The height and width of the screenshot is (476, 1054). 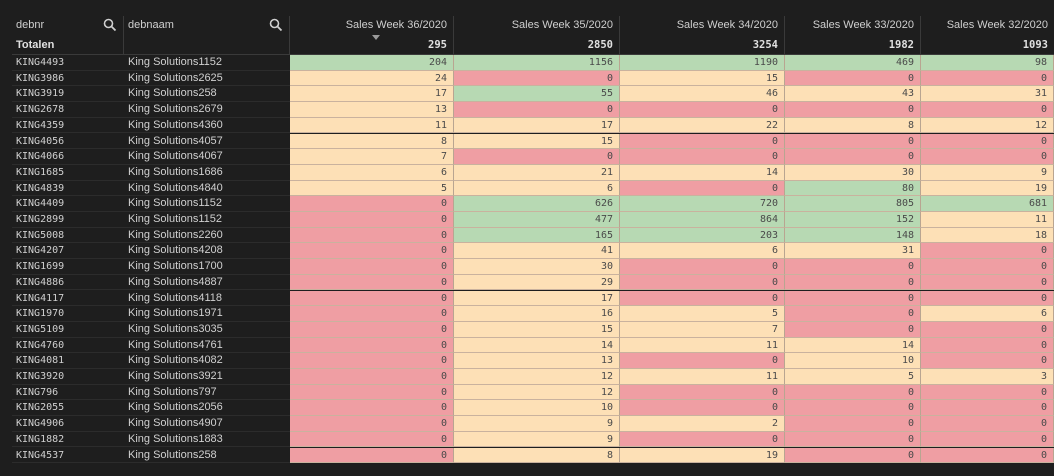 What do you see at coordinates (533, 204) in the screenshot?
I see `table-row: KING4409 King Solutions1152 0 626 720 805 681` at bounding box center [533, 204].